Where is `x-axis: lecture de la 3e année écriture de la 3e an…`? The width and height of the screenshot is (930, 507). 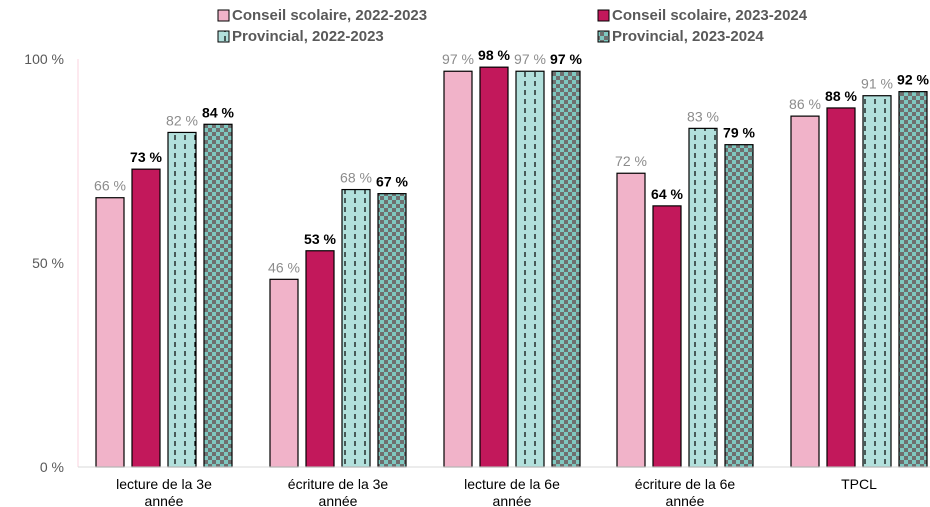 x-axis: lecture de la 3e année écriture de la 3e an… is located at coordinates (504, 486).